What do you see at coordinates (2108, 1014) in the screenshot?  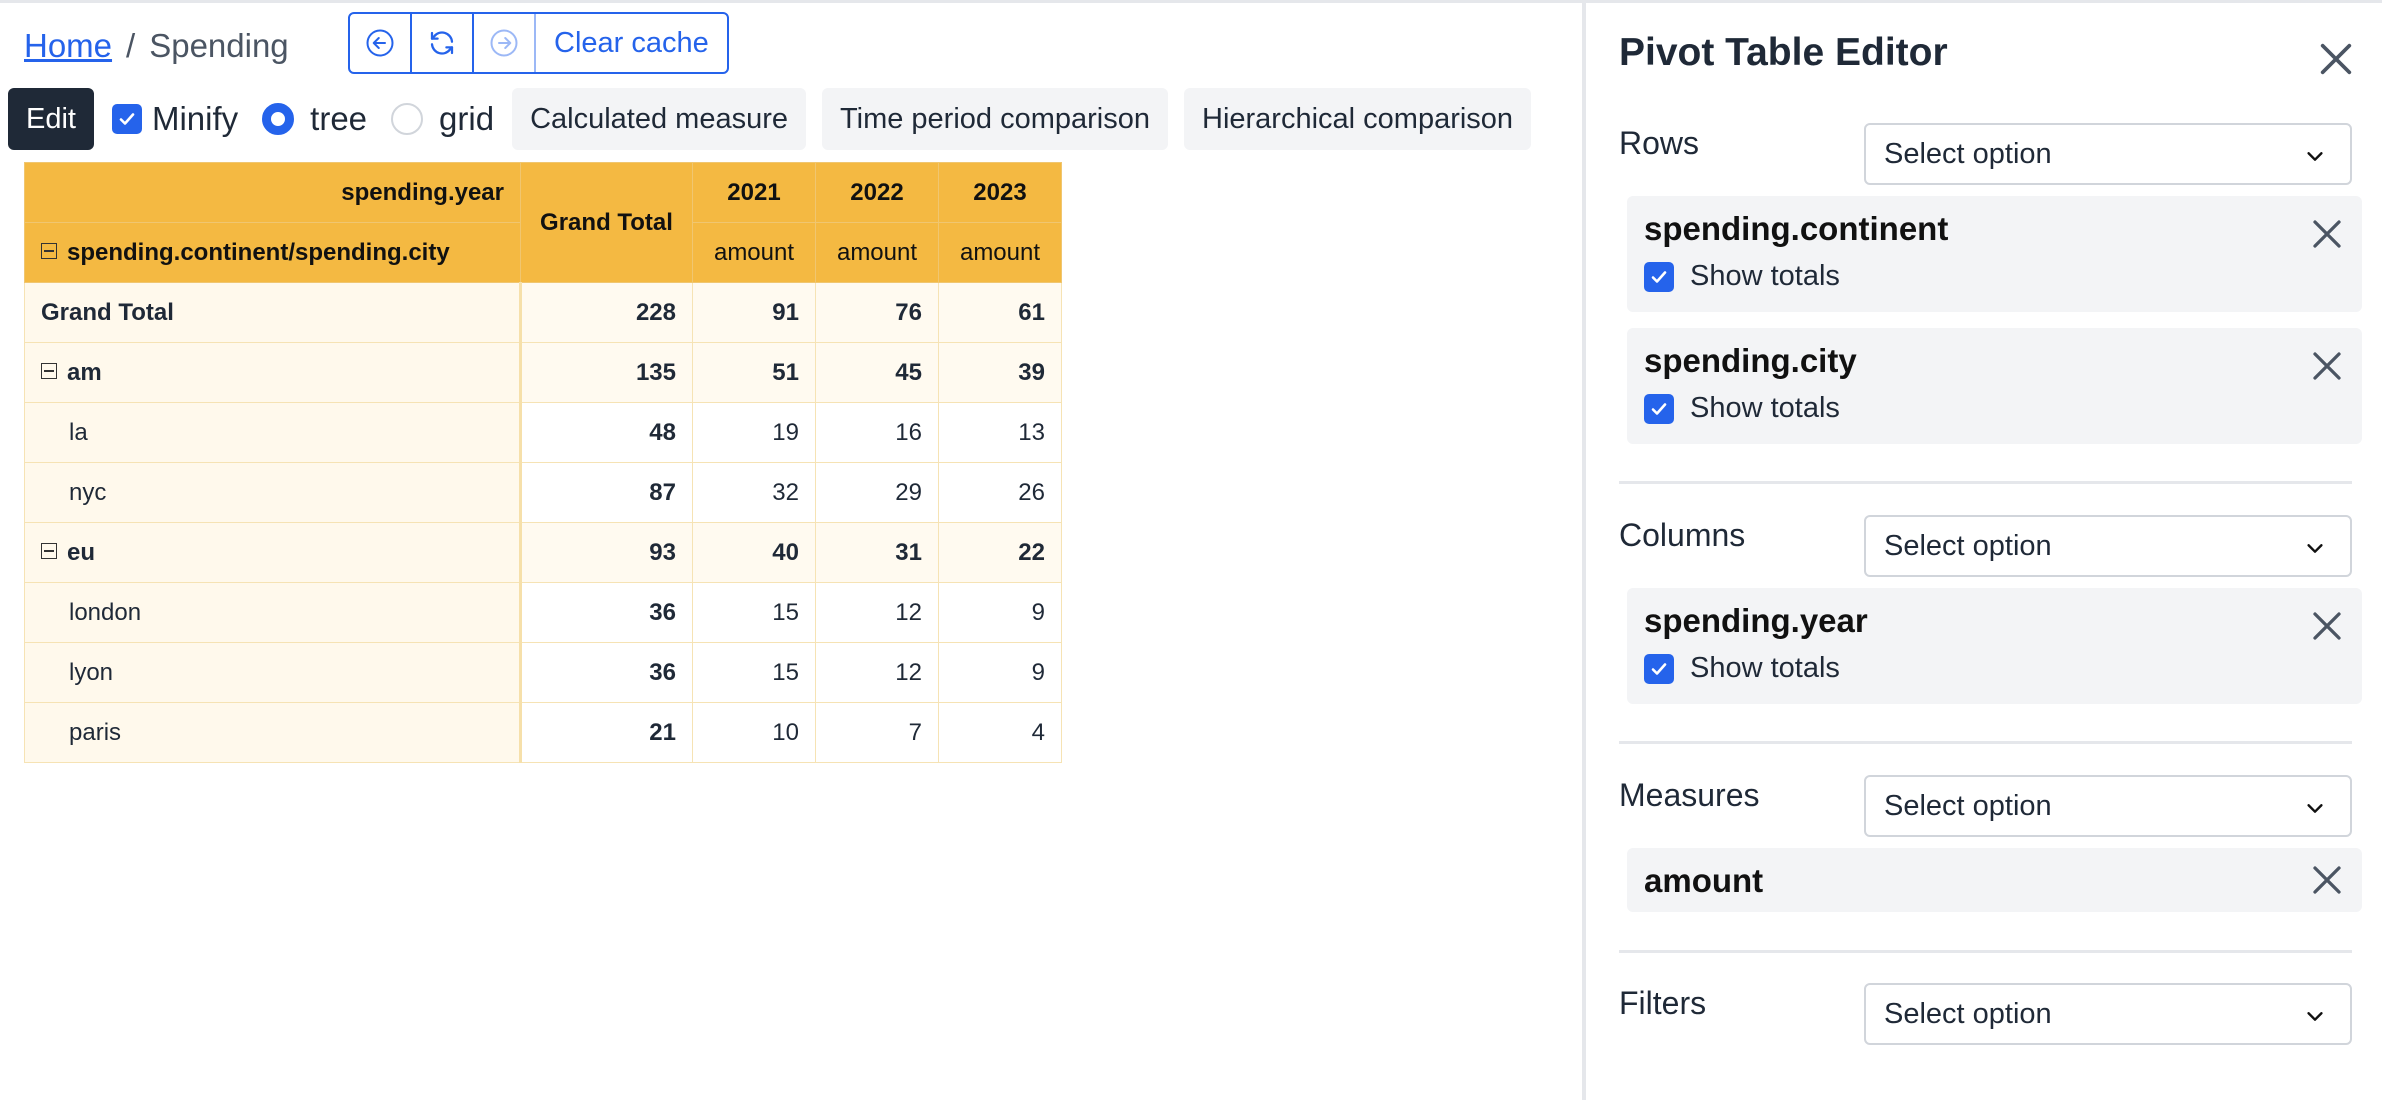 I see `filters-select: Select option` at bounding box center [2108, 1014].